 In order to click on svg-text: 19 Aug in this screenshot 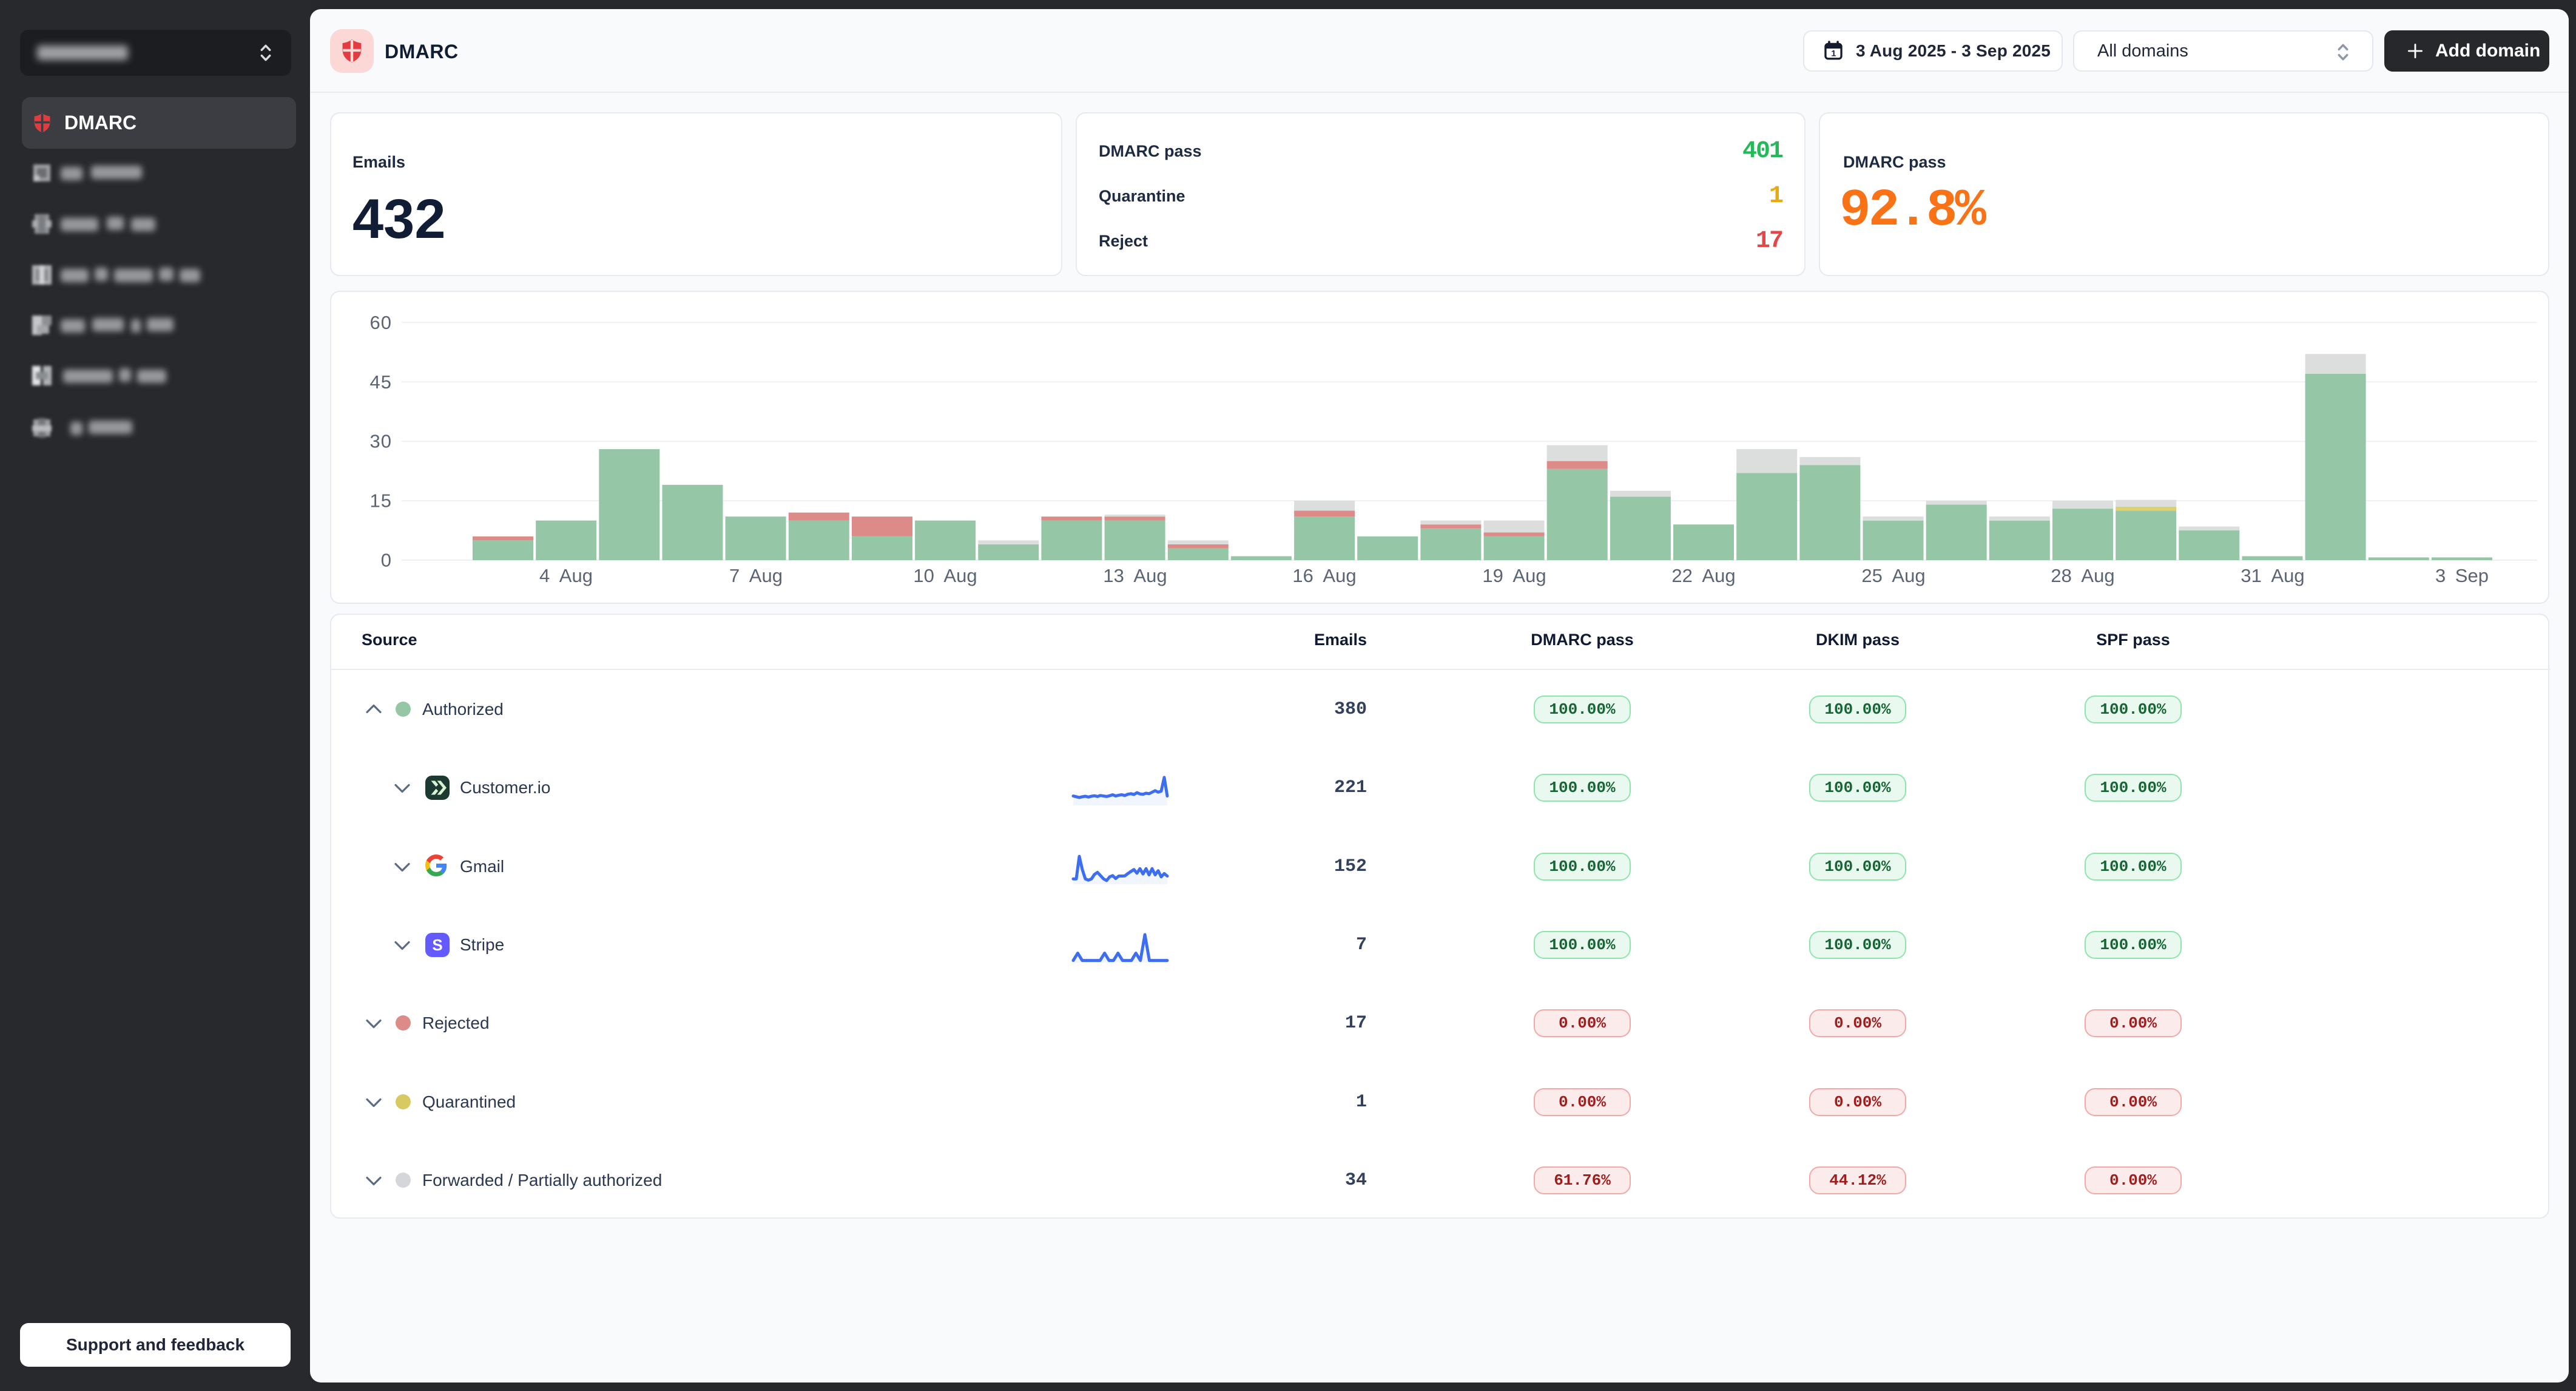, I will do `click(1514, 575)`.